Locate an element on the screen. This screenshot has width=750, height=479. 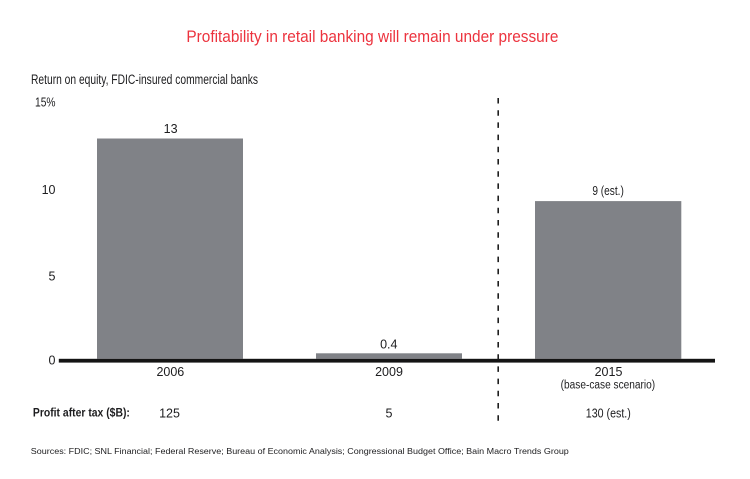
svg-text: 125 is located at coordinates (169, 413).